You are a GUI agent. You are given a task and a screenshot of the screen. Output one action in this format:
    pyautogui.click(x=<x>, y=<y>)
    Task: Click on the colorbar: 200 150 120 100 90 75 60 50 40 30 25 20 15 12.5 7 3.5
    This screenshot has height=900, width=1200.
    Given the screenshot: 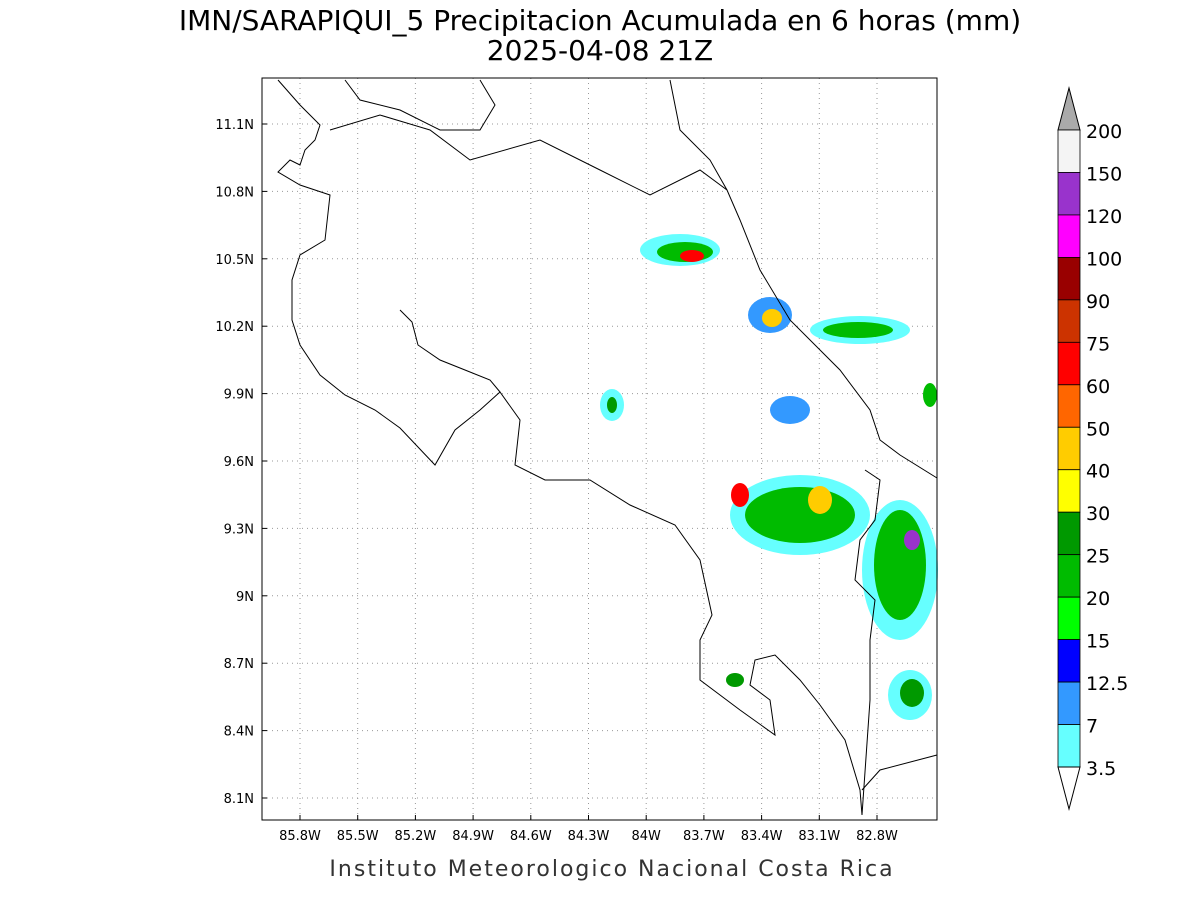 What is the action you would take?
    pyautogui.click(x=1092, y=448)
    